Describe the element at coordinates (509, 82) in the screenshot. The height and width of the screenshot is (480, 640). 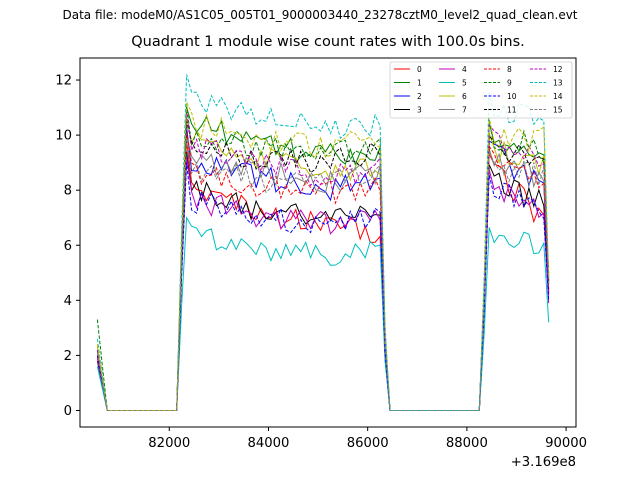
I see `legend-label-9: 9` at that location.